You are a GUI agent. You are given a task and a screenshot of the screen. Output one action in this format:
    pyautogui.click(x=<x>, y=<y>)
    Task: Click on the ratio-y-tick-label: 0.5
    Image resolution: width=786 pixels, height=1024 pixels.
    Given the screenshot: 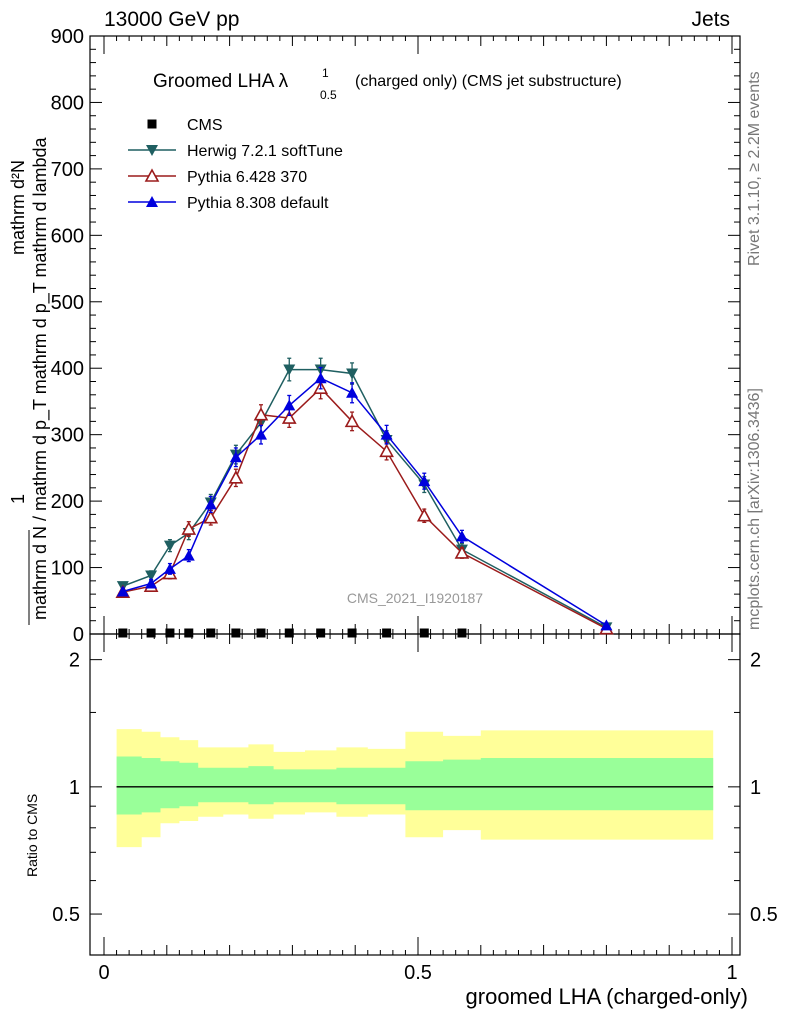 What is the action you would take?
    pyautogui.click(x=66, y=915)
    